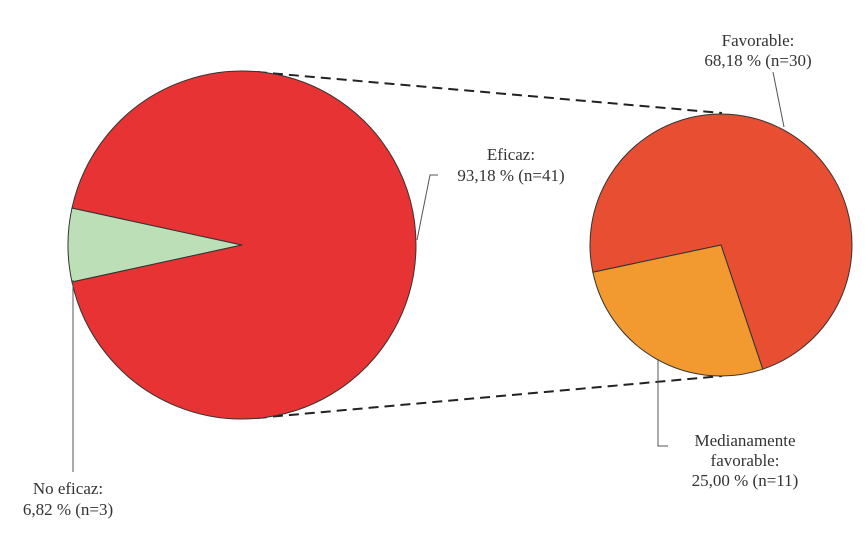 The height and width of the screenshot is (559, 866). Describe the element at coordinates (728, 425) in the screenshot. I see `label-medianamente-favorable: Medianamente favorable: 25,00 % (n=11)` at that location.